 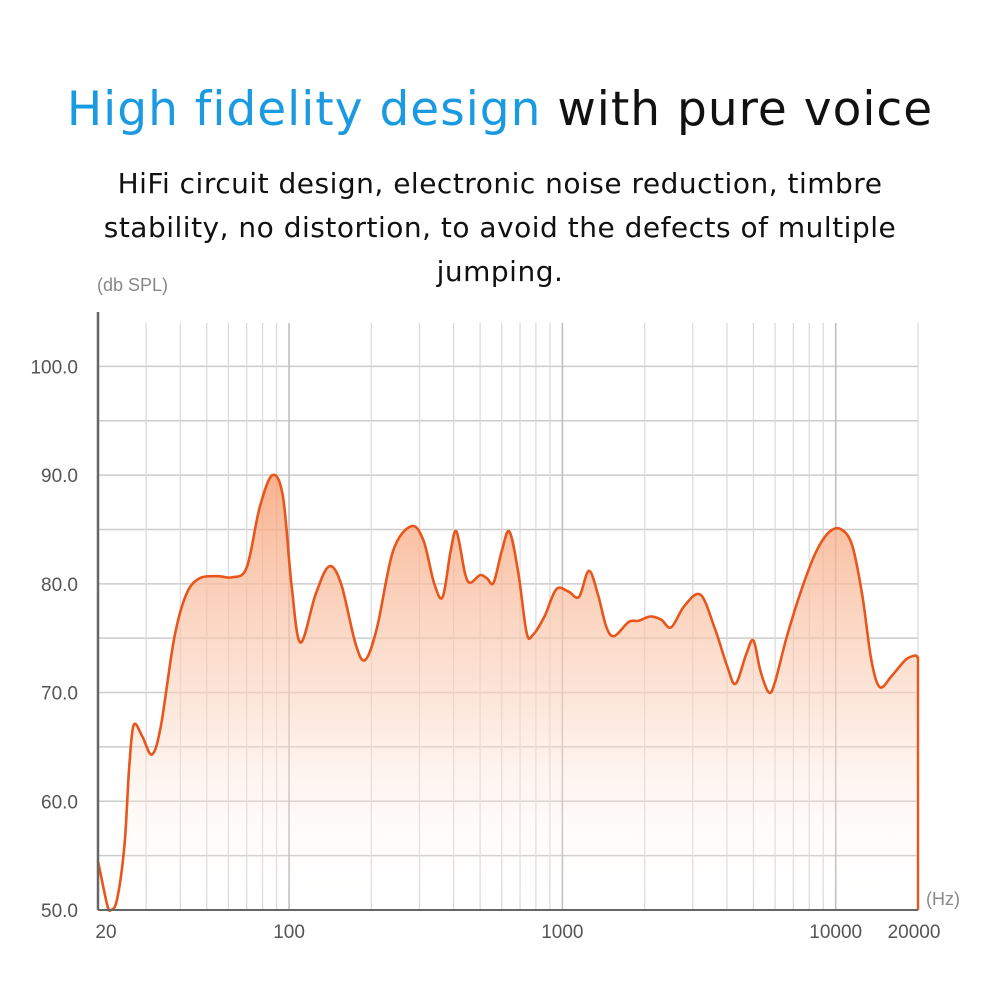 What do you see at coordinates (562, 932) in the screenshot?
I see `x-tick-label: 1000` at bounding box center [562, 932].